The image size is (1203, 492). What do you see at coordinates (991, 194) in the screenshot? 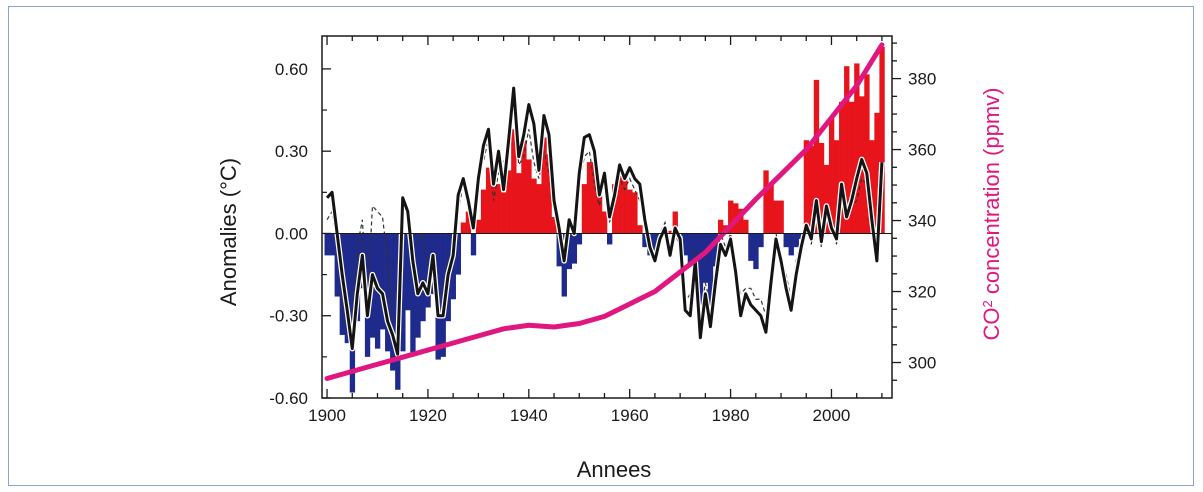
I see `y2-axis-title-suffix: concentration (ppmv)` at bounding box center [991, 194].